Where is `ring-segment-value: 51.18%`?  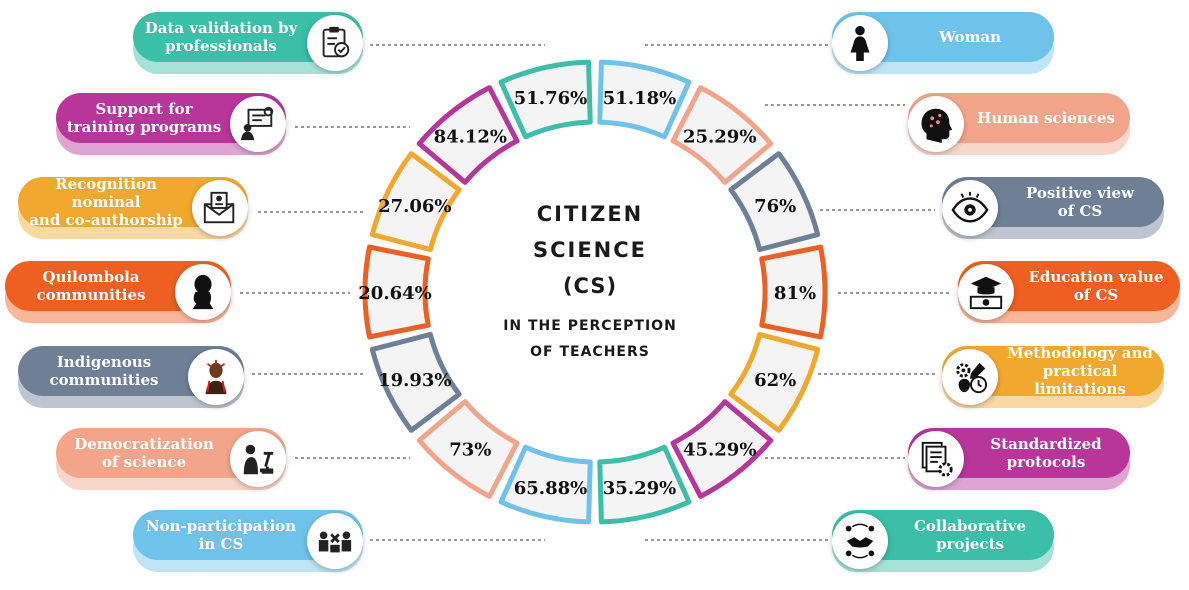 ring-segment-value: 51.18% is located at coordinates (639, 98).